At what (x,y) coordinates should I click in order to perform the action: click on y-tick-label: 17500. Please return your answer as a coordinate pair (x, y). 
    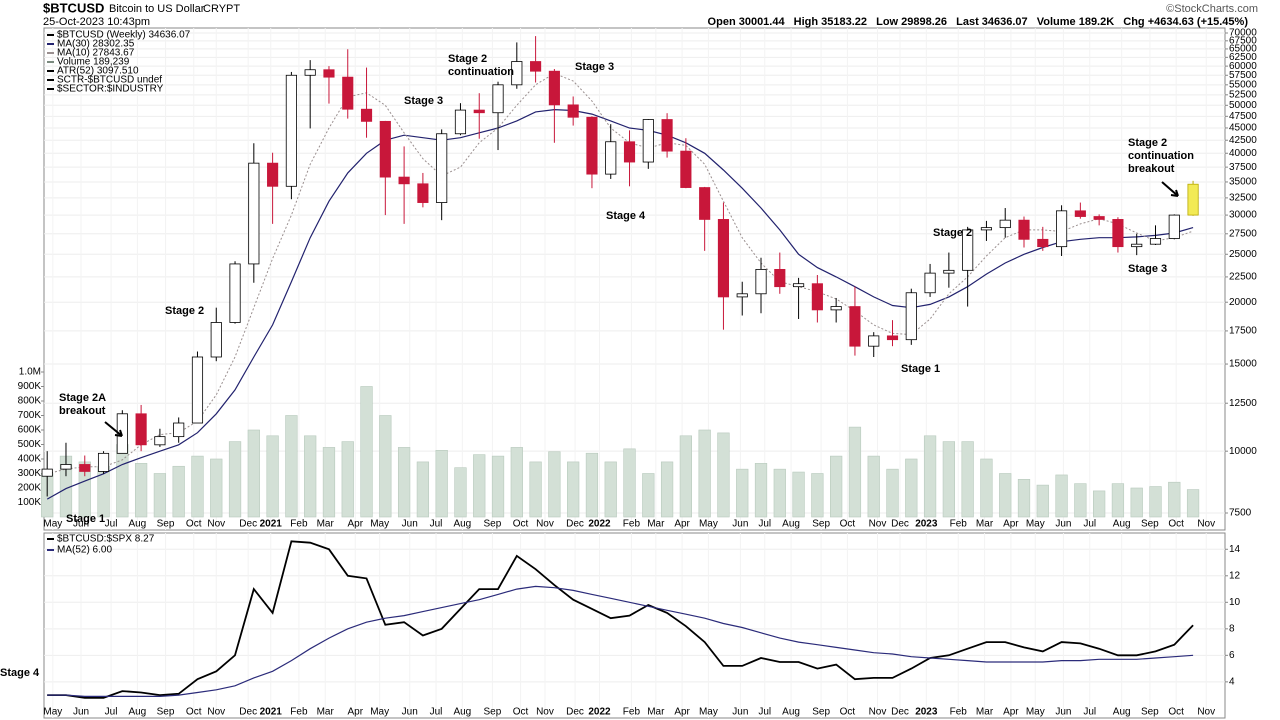
    Looking at the image, I should click on (1243, 331).